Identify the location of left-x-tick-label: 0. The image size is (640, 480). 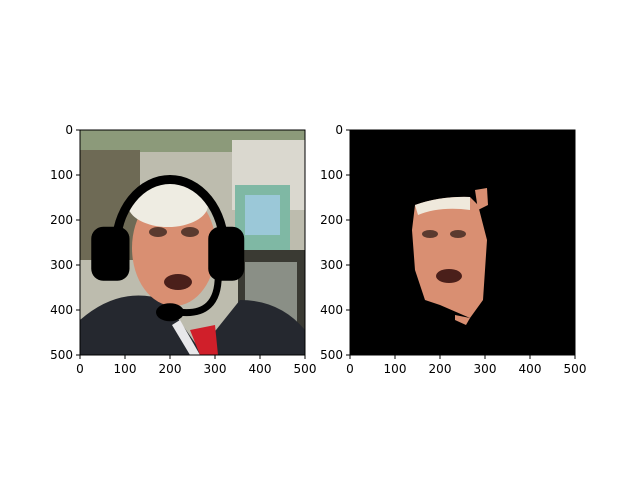
(80, 369).